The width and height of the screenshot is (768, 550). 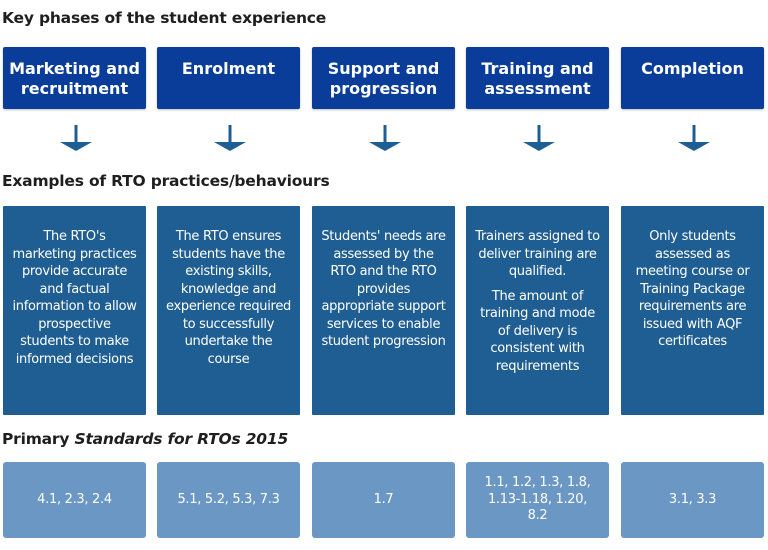 What do you see at coordinates (74, 78) in the screenshot?
I see `phase-marketing-recruitment: Marketing and recruitment` at bounding box center [74, 78].